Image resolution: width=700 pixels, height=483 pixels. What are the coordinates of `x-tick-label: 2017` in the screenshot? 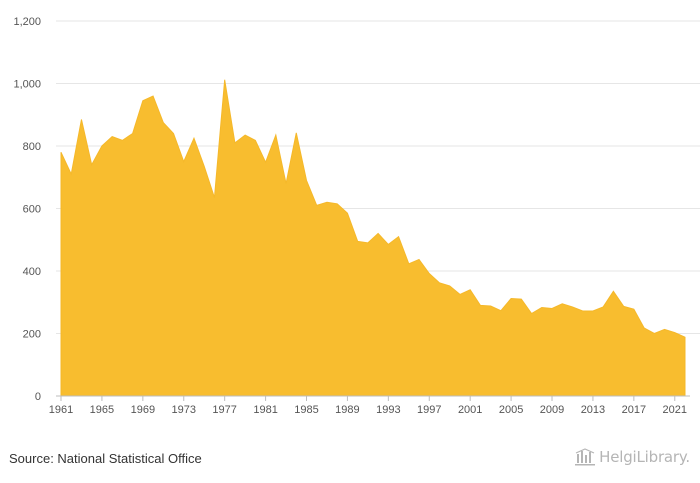 It's located at (634, 410).